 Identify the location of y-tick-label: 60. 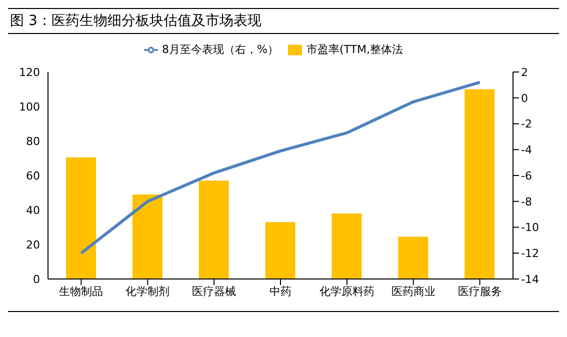
(33, 175).